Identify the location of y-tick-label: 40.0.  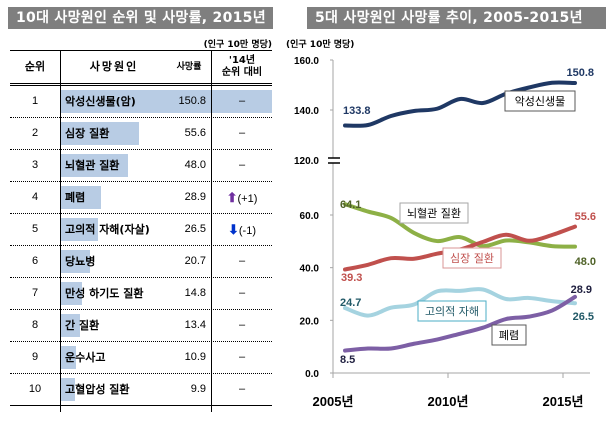
(310, 269).